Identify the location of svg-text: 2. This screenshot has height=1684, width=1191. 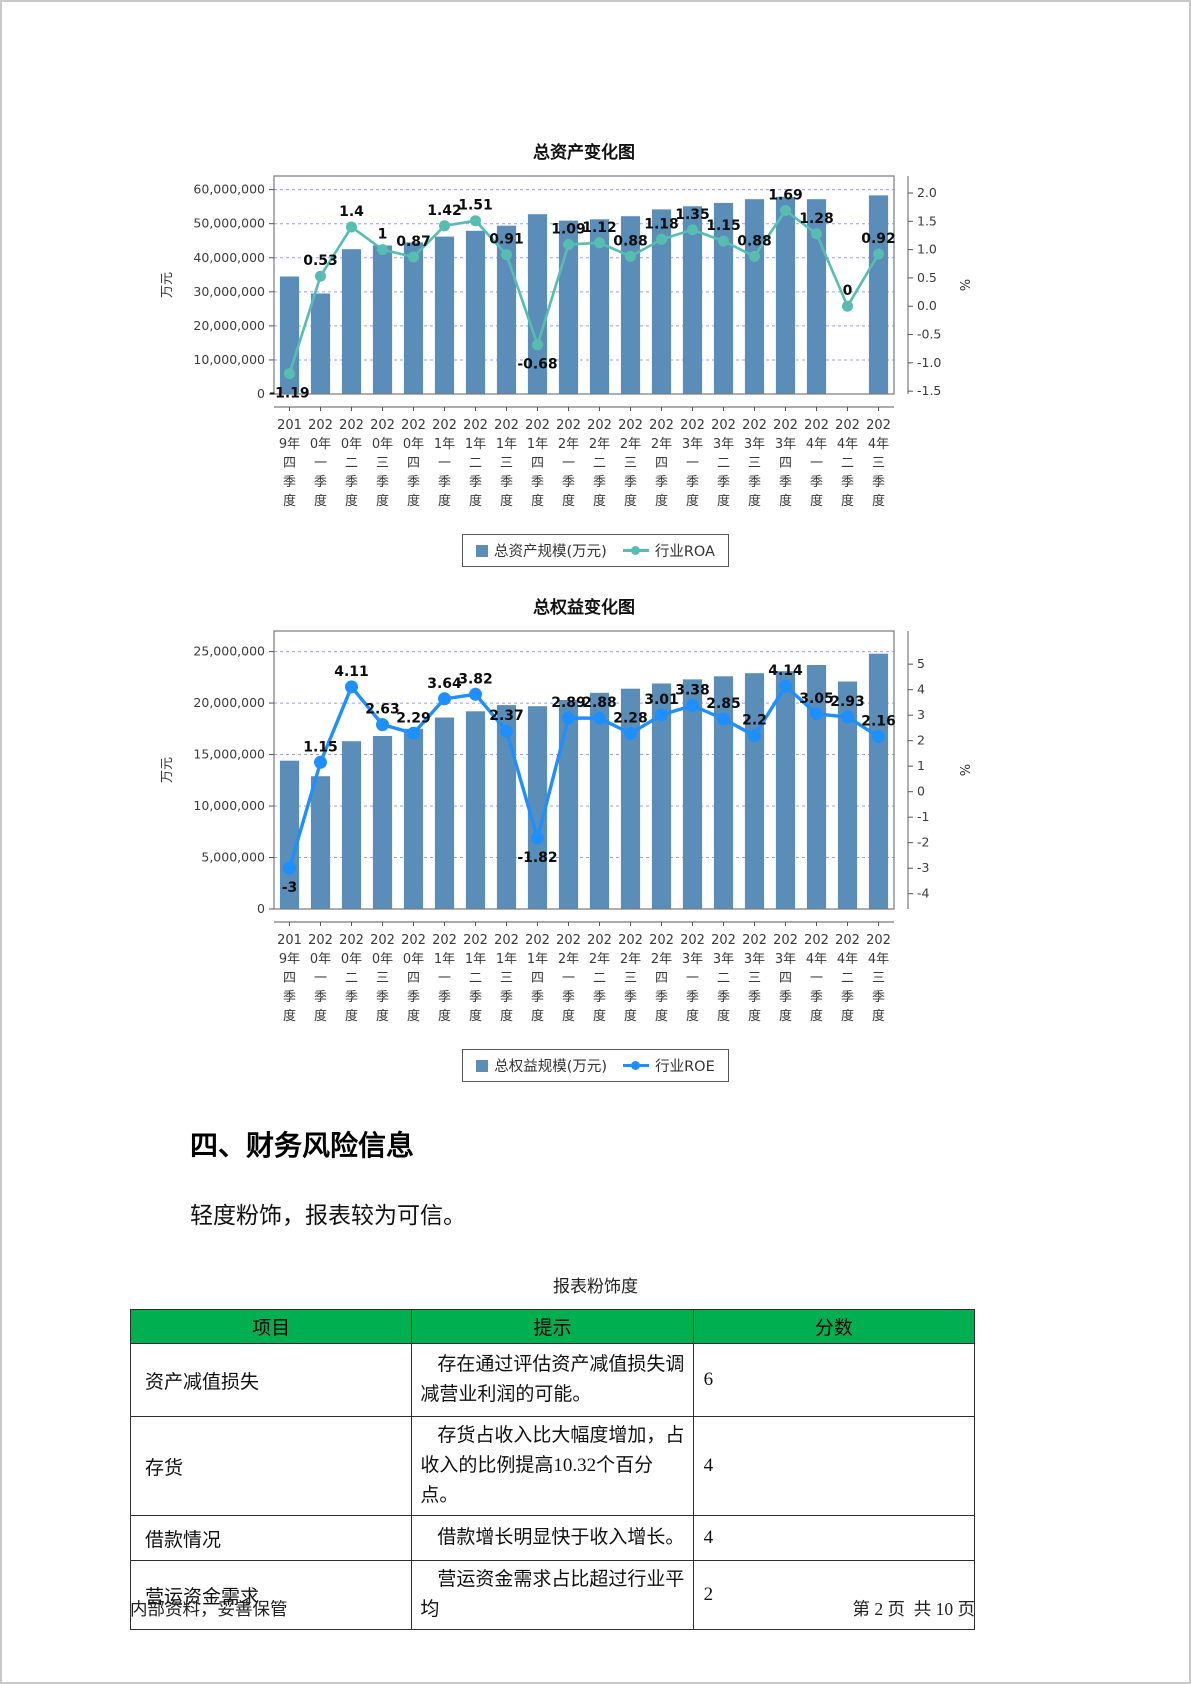
(921, 740).